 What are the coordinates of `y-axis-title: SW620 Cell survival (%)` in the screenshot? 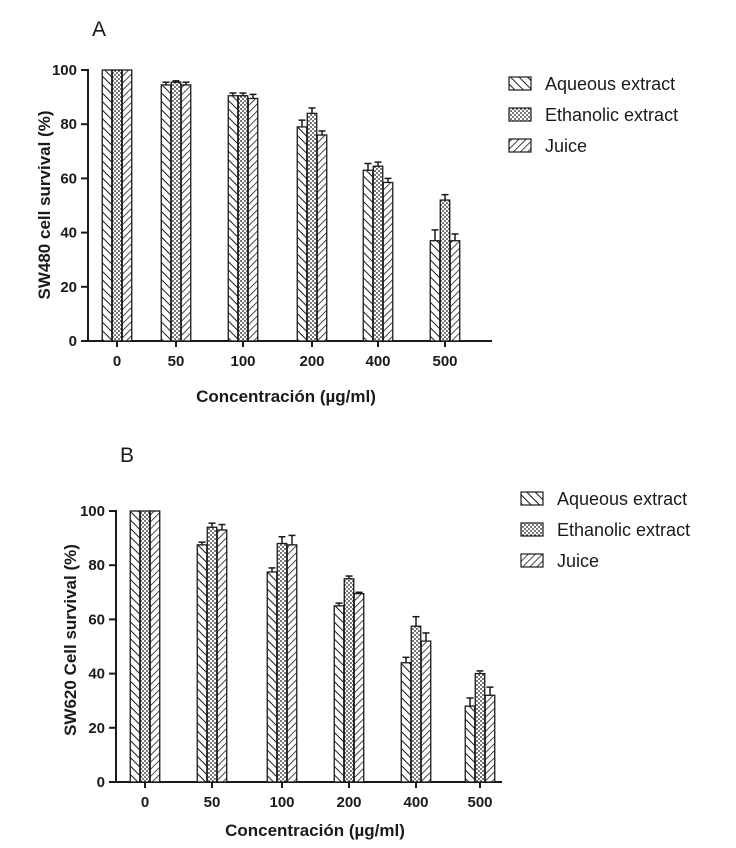 It's located at (70, 640).